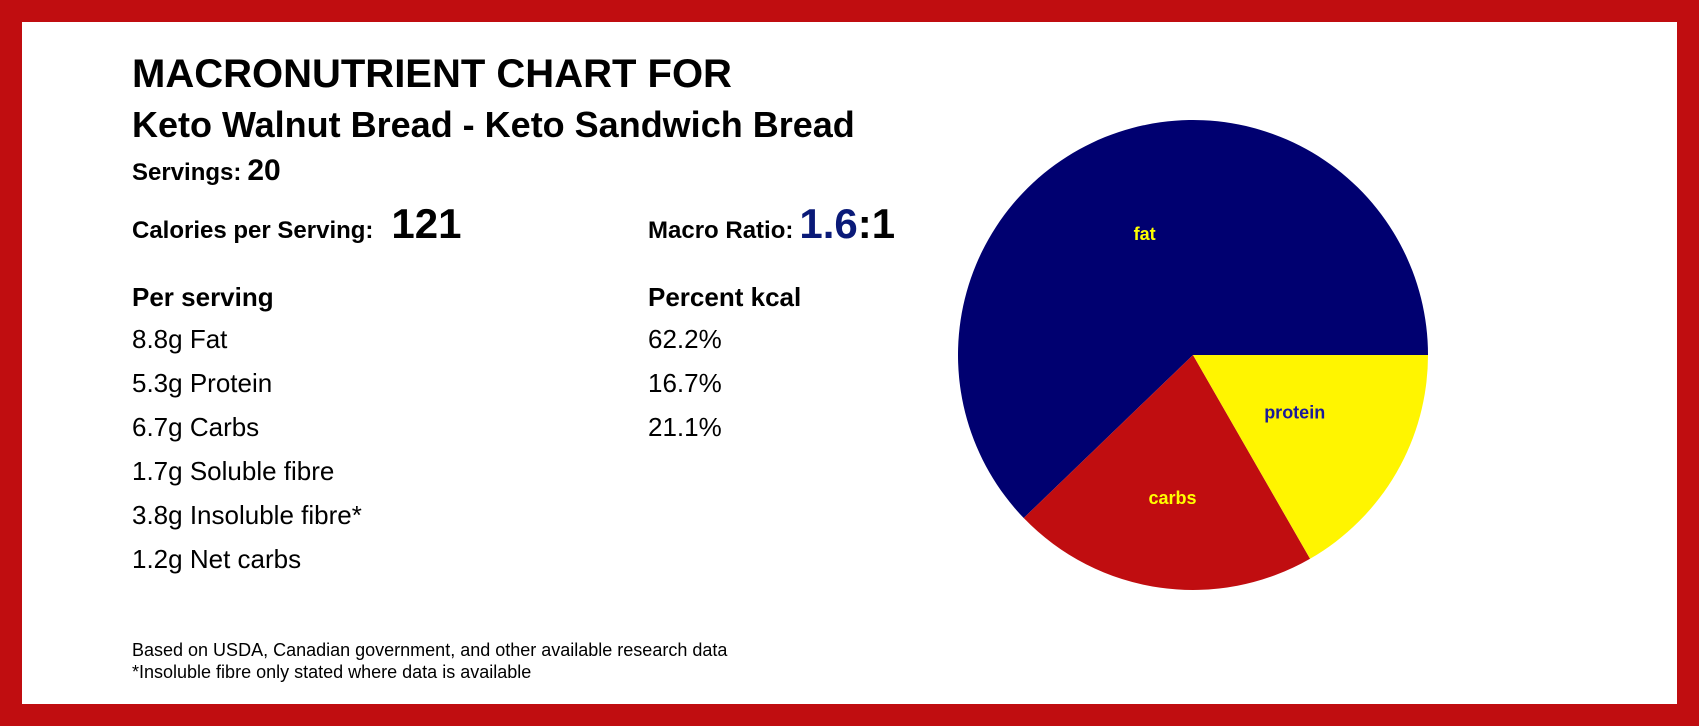  What do you see at coordinates (426, 223) in the screenshot?
I see `calories-value: 121` at bounding box center [426, 223].